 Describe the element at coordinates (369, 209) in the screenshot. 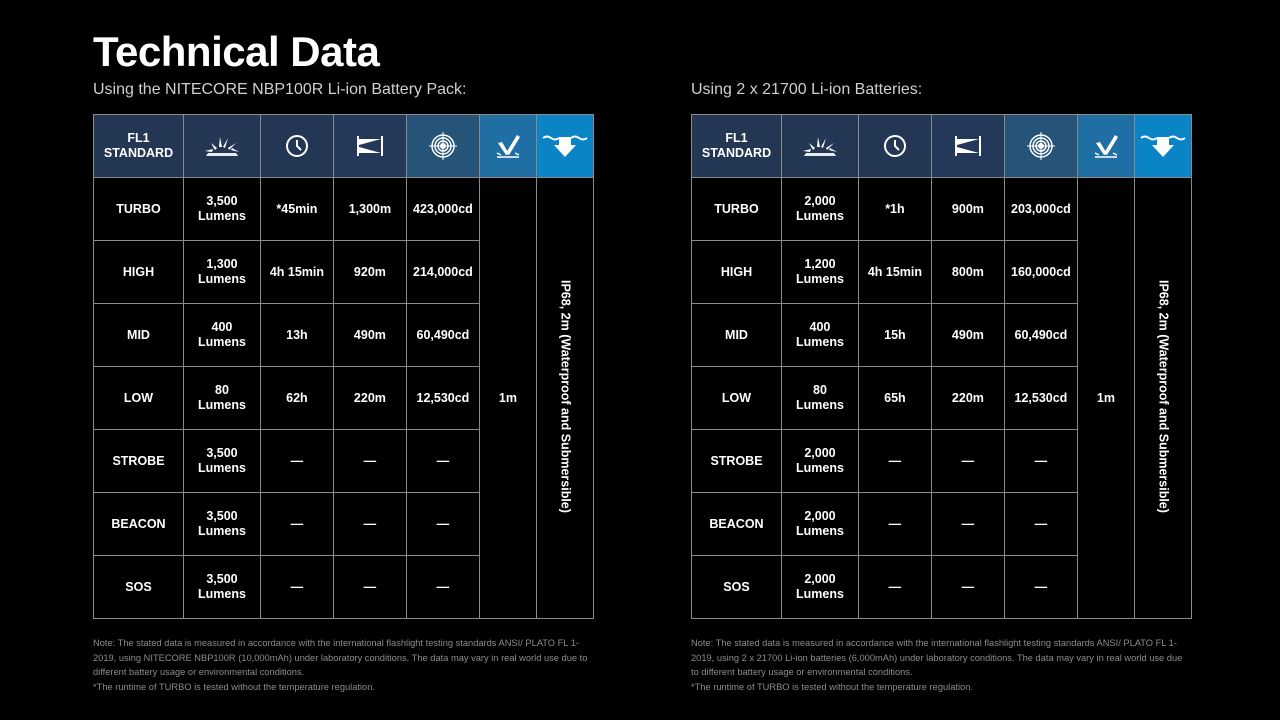

I see `cell-distance: 1,300m` at that location.